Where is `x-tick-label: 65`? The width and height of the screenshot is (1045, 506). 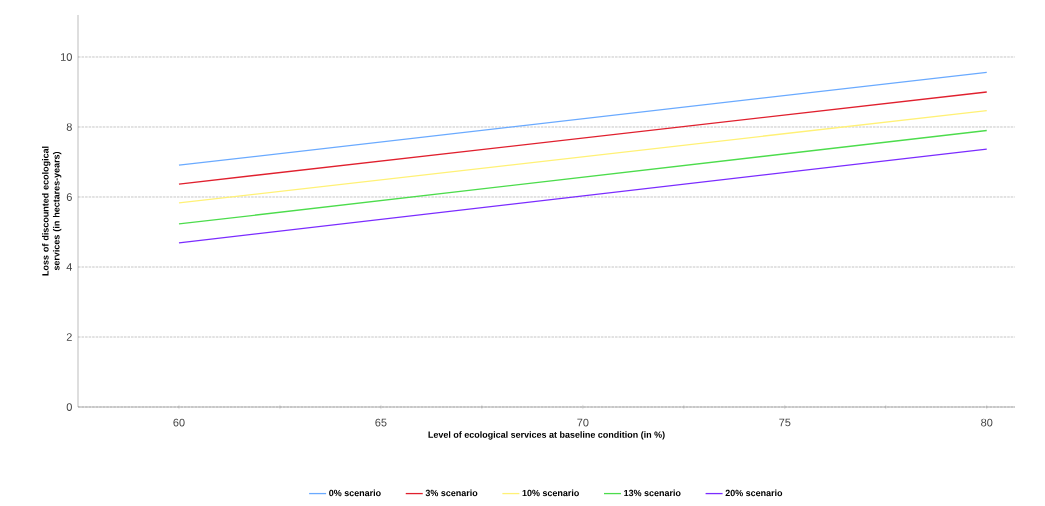
x-tick-label: 65 is located at coordinates (381, 422).